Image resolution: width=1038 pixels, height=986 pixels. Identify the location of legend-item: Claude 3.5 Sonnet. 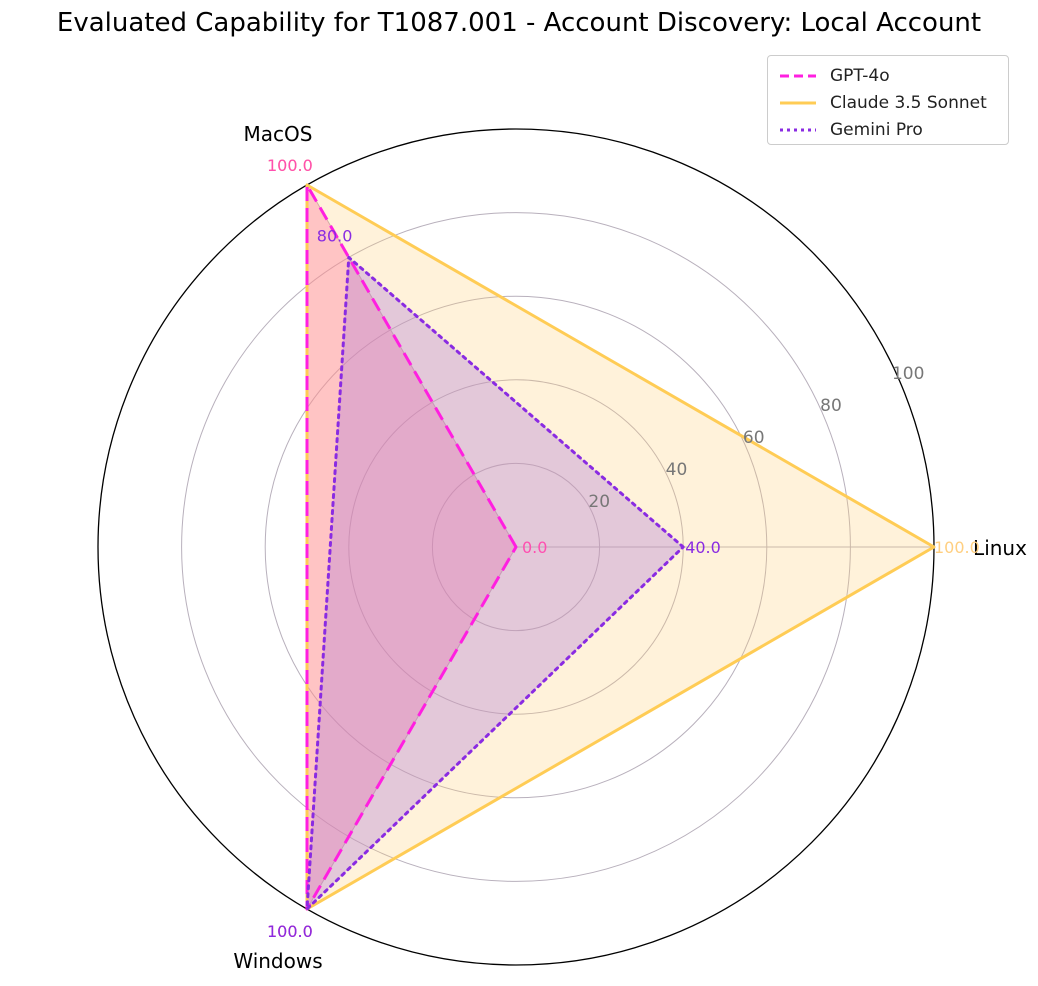
(888, 102).